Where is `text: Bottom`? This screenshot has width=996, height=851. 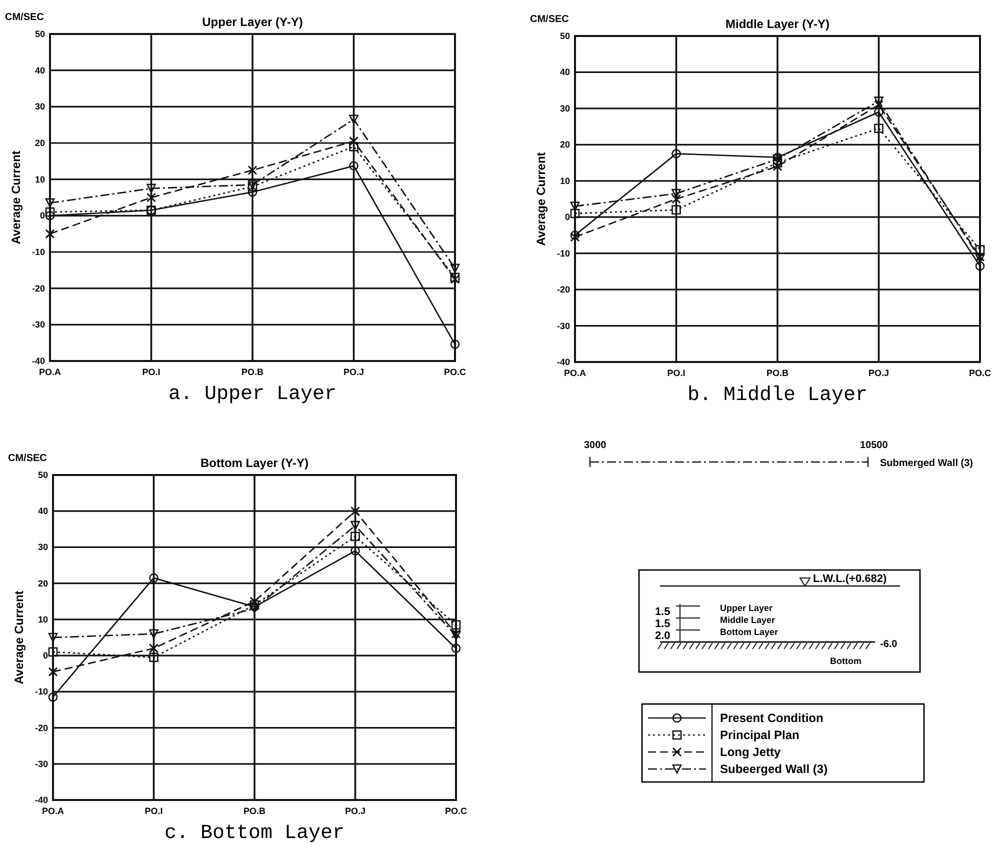
text: Bottom is located at coordinates (846, 661).